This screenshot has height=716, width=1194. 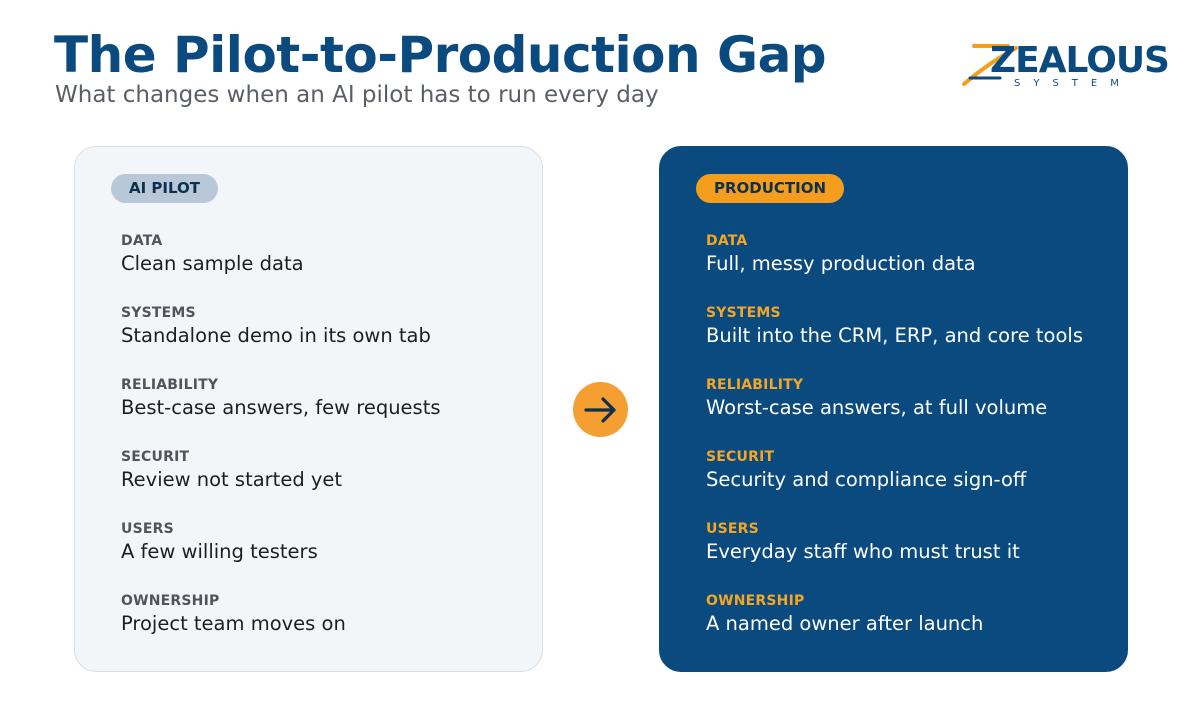 What do you see at coordinates (276, 335) in the screenshot?
I see `row-value: Standalone demo in its own tab` at bounding box center [276, 335].